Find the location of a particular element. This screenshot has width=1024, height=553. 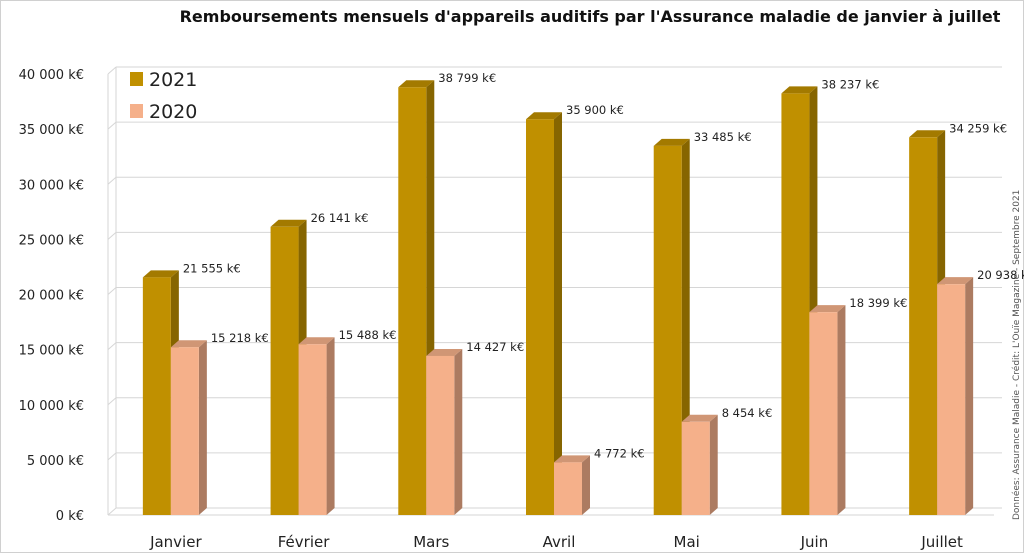

x-category-label: Février is located at coordinates (304, 542).